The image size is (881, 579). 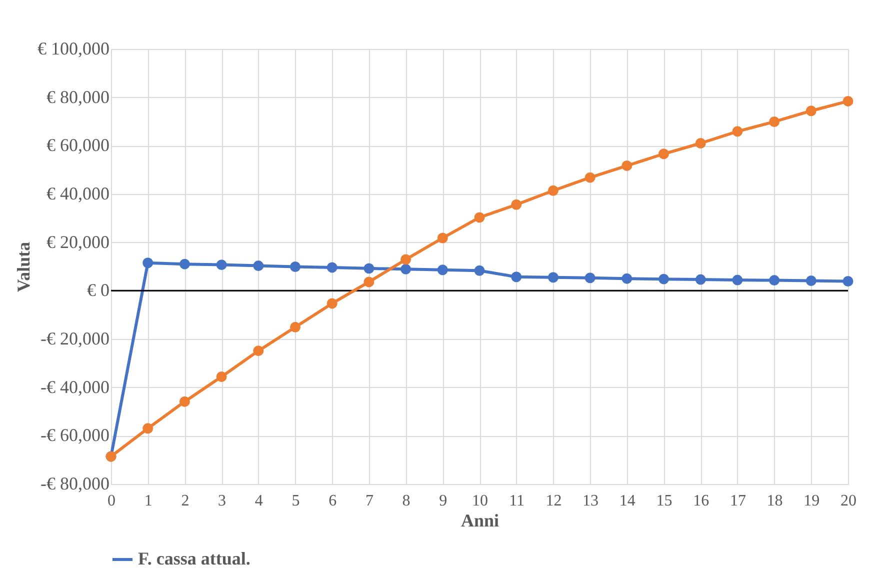 What do you see at coordinates (848, 501) in the screenshot?
I see `x-tick-label: 20` at bounding box center [848, 501].